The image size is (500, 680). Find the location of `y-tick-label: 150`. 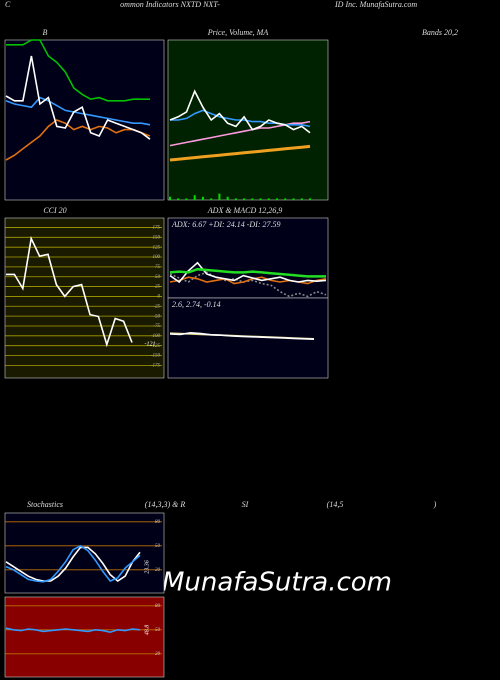

y-tick-label: 150 is located at coordinates (157, 237).